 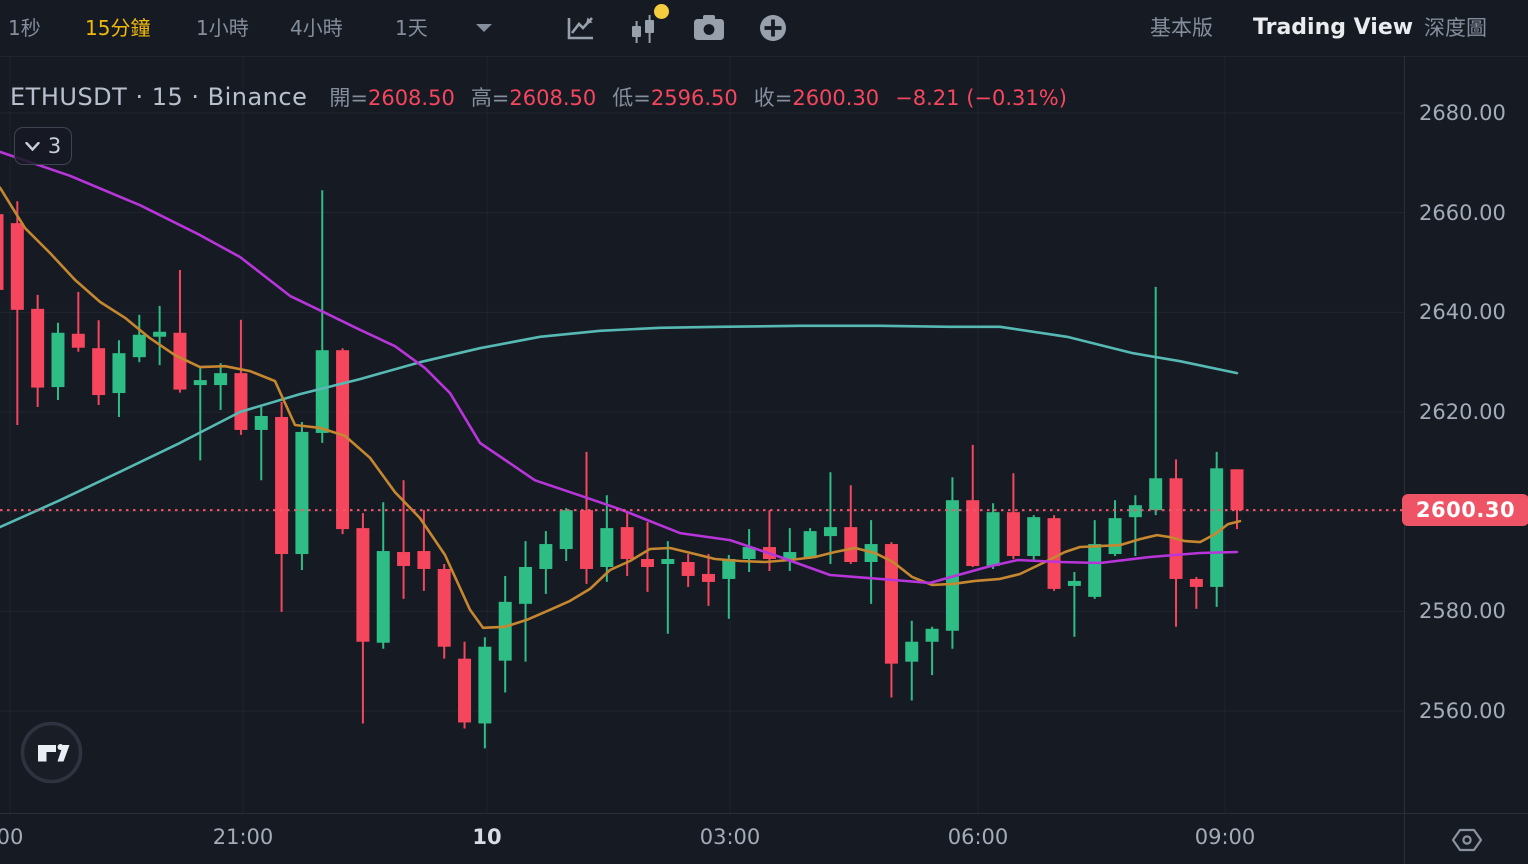 I want to click on ohlc-label: 收=, so click(x=773, y=98).